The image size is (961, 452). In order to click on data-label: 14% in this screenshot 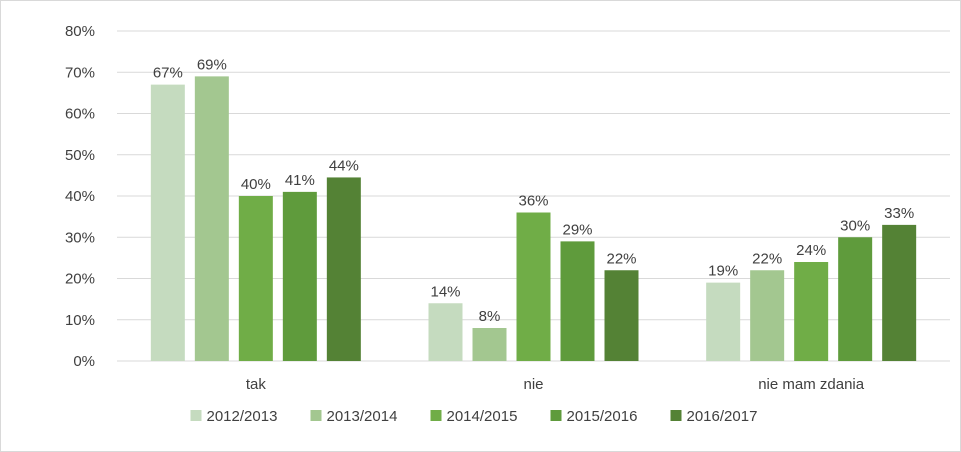, I will do `click(445, 291)`.